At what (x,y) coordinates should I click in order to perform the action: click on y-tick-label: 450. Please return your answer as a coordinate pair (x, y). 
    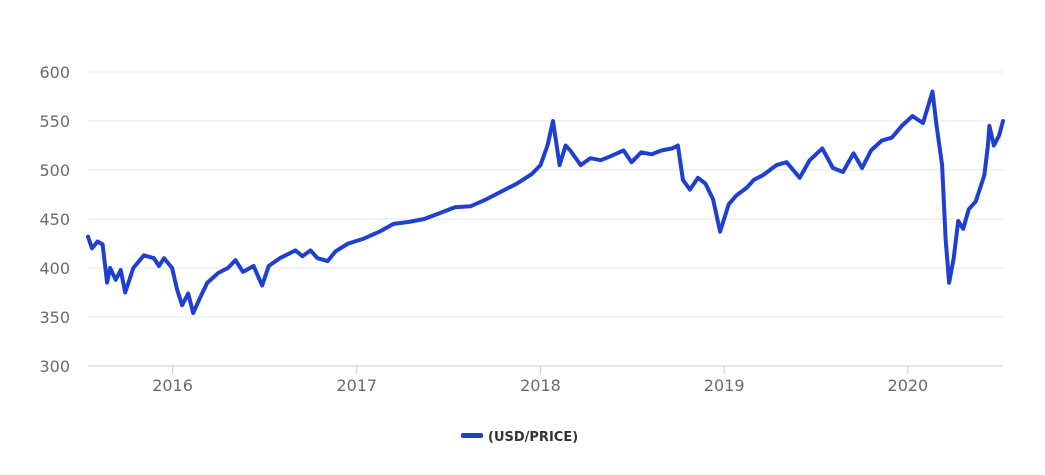
    Looking at the image, I should click on (54, 219).